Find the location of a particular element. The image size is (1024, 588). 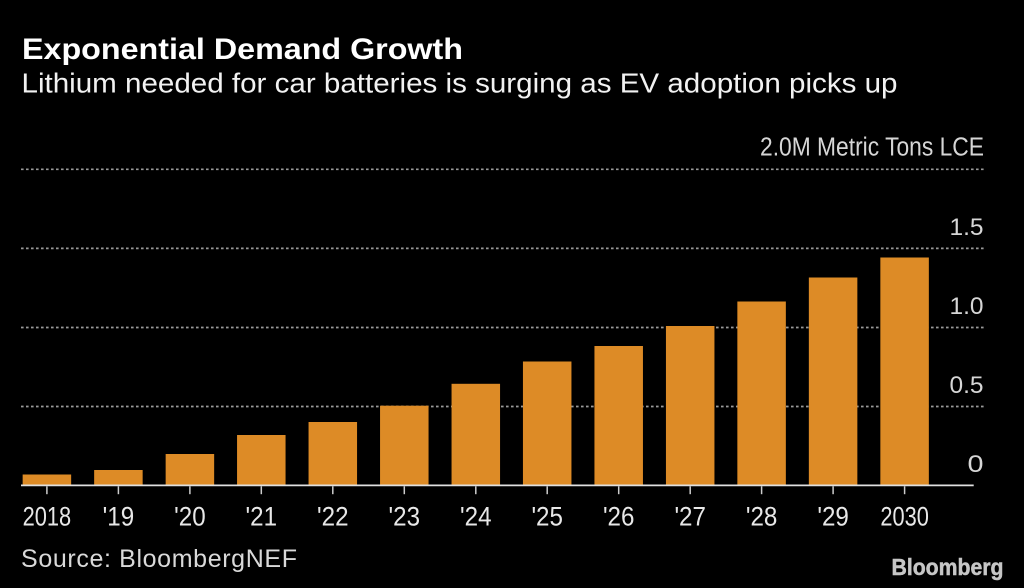

svg-text: 0 is located at coordinates (976, 464).